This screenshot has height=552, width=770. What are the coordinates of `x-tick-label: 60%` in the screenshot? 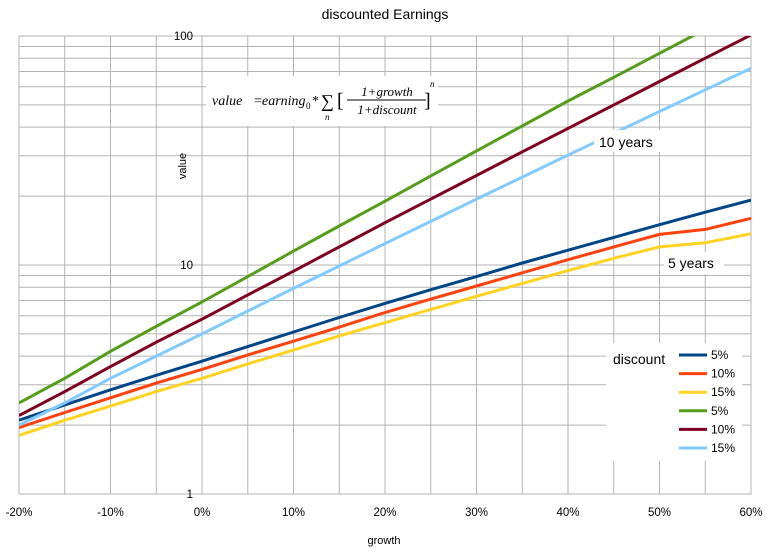 It's located at (750, 513).